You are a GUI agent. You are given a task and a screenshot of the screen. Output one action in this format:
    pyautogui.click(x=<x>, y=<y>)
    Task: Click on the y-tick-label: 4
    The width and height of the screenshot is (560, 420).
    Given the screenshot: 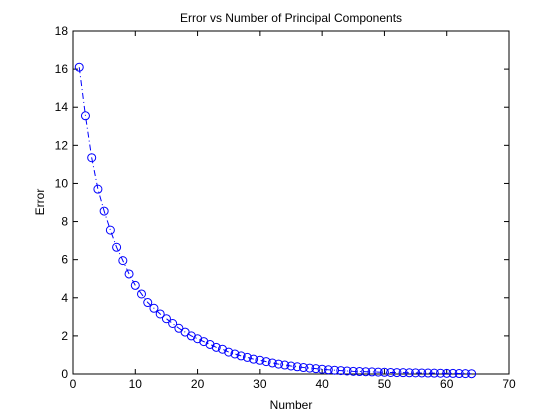 What is the action you would take?
    pyautogui.click(x=64, y=298)
    